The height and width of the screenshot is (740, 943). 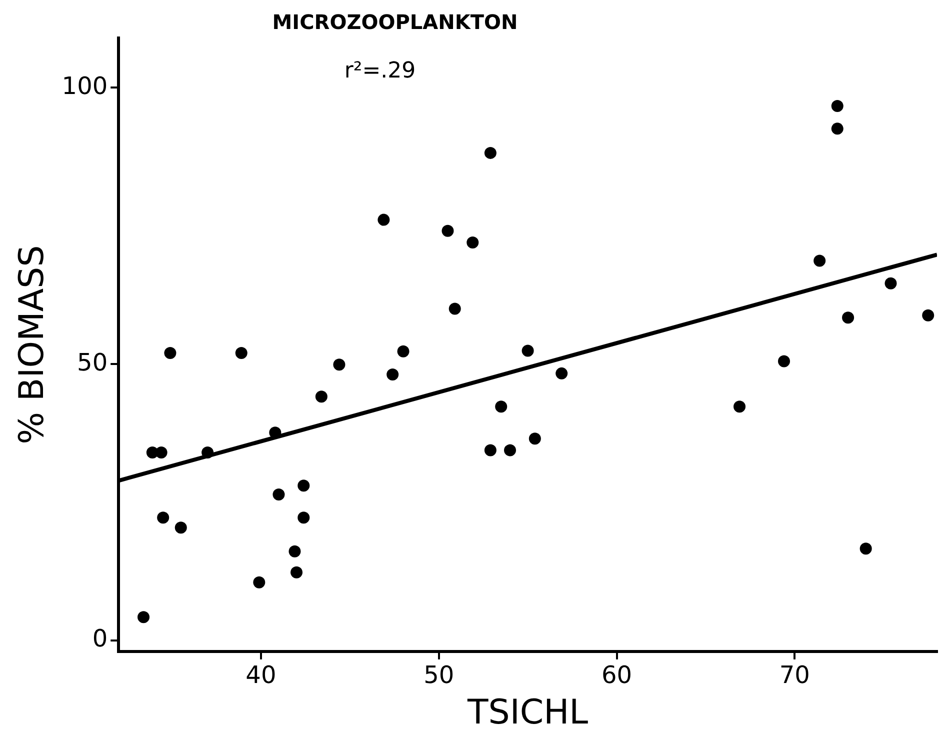 I want to click on x-tick-label: 70, so click(x=794, y=675).